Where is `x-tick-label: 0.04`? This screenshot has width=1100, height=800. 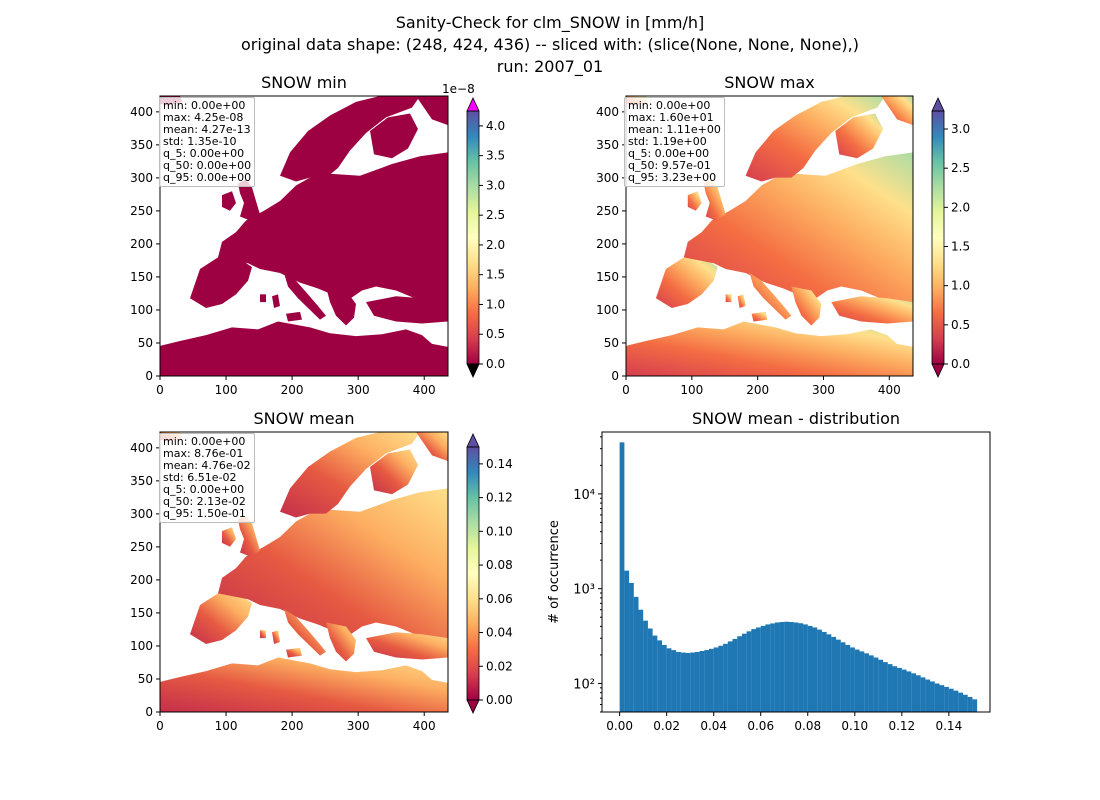 x-tick-label: 0.04 is located at coordinates (713, 726).